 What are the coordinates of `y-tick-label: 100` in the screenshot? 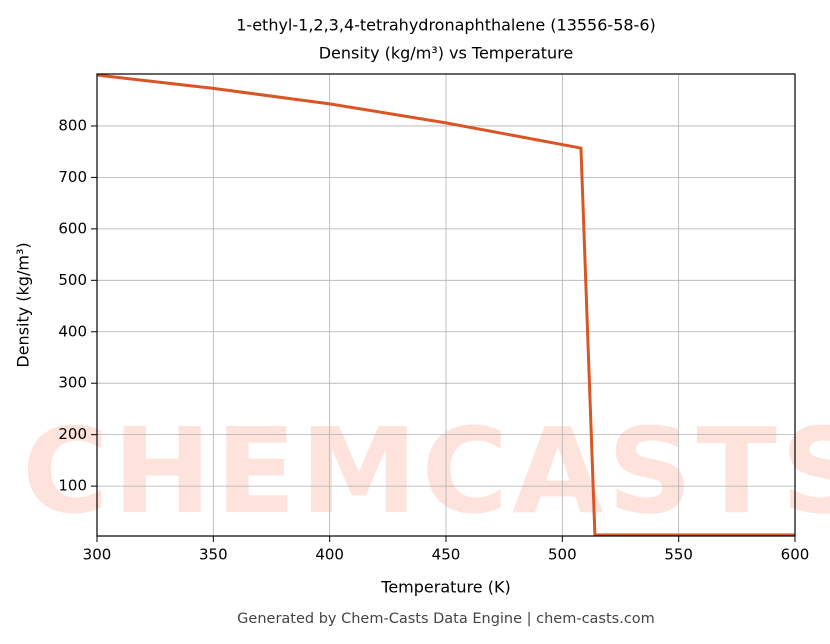 It's located at (72, 486).